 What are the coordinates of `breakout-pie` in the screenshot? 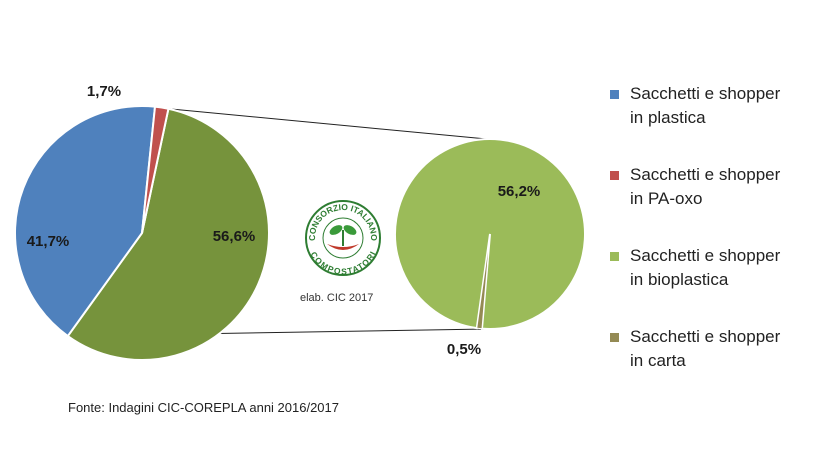 It's located at (490, 234).